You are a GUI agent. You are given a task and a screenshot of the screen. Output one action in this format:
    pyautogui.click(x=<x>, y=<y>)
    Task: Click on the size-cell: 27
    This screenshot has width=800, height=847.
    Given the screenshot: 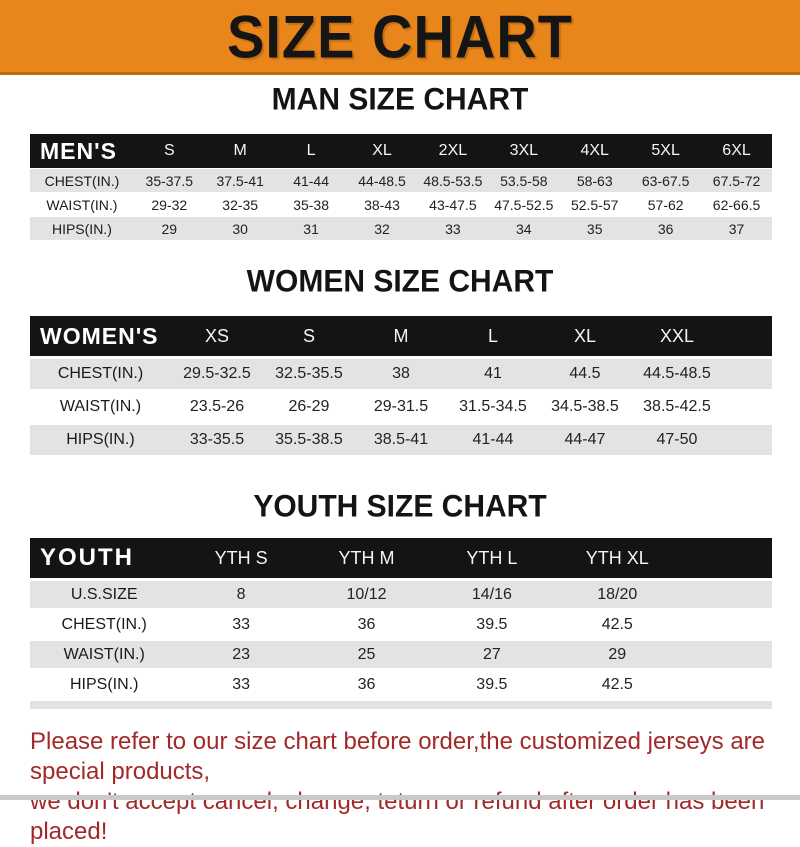 What is the action you would take?
    pyautogui.click(x=492, y=654)
    